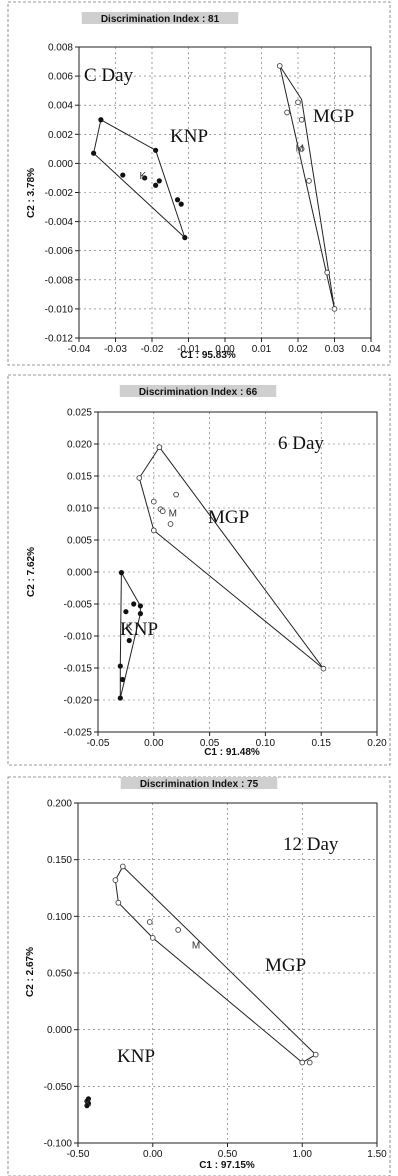  I want to click on y-tick-label: 0.010, so click(79, 509).